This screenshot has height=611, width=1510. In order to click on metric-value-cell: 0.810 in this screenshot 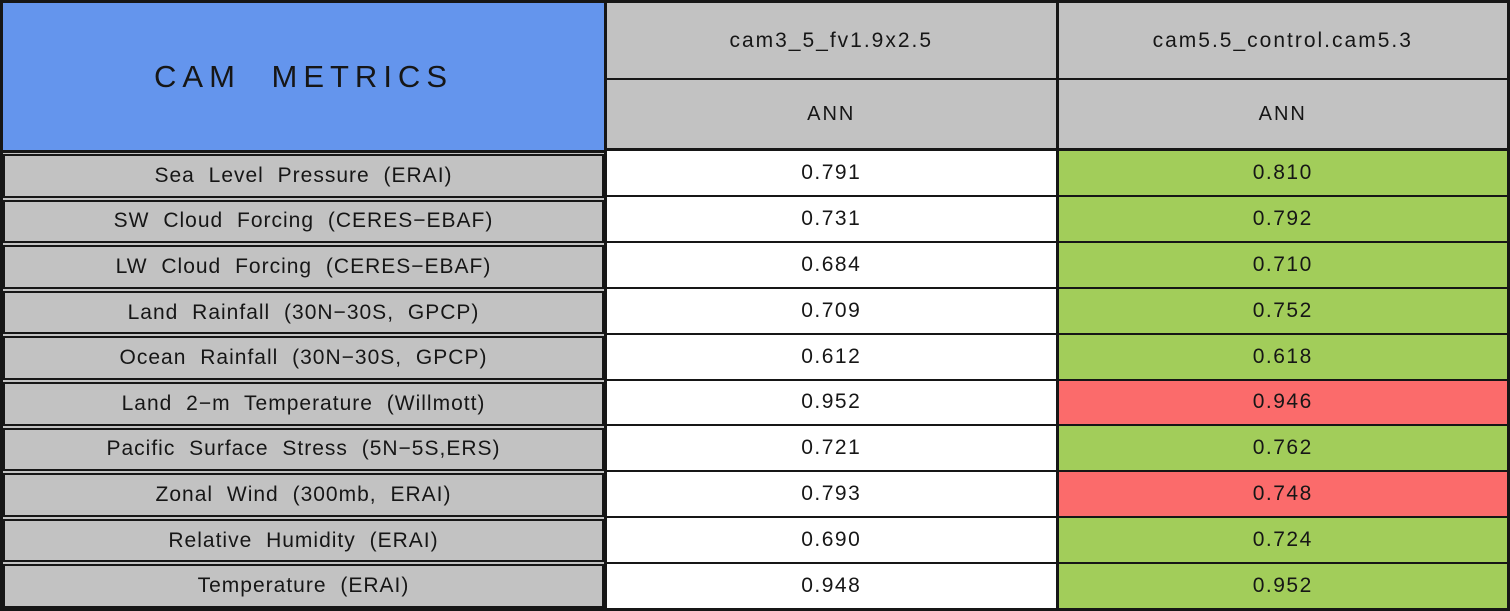, I will do `click(1282, 174)`.